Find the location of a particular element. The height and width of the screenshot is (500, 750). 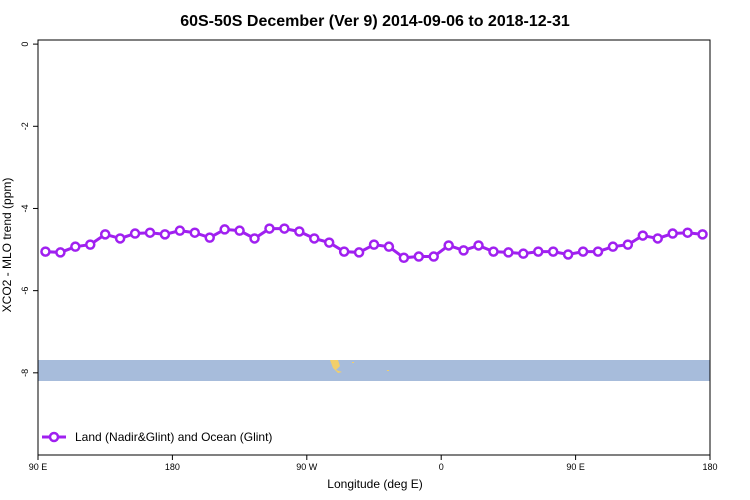

x-tick-label: 0 is located at coordinates (441, 467).